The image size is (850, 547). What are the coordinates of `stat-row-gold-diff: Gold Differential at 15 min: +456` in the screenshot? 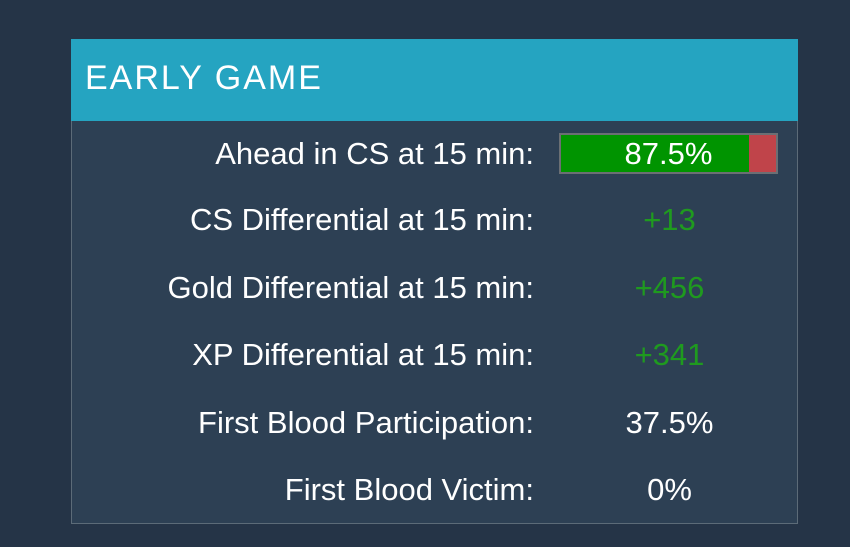 It's located at (434, 288).